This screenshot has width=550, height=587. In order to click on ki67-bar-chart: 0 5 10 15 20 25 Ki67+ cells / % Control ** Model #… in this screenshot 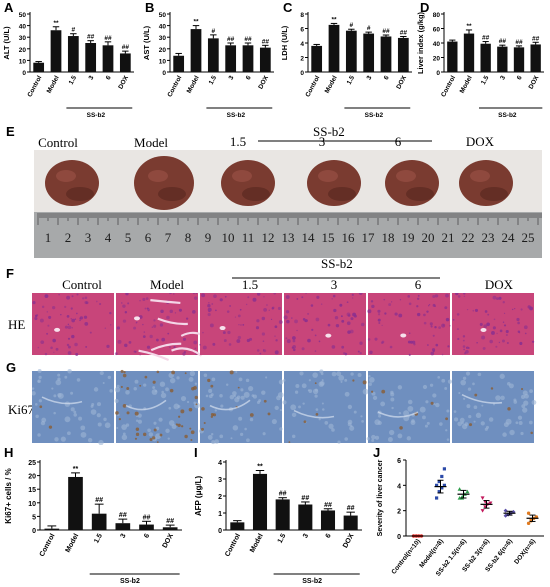, I will do `click(93, 522)`.